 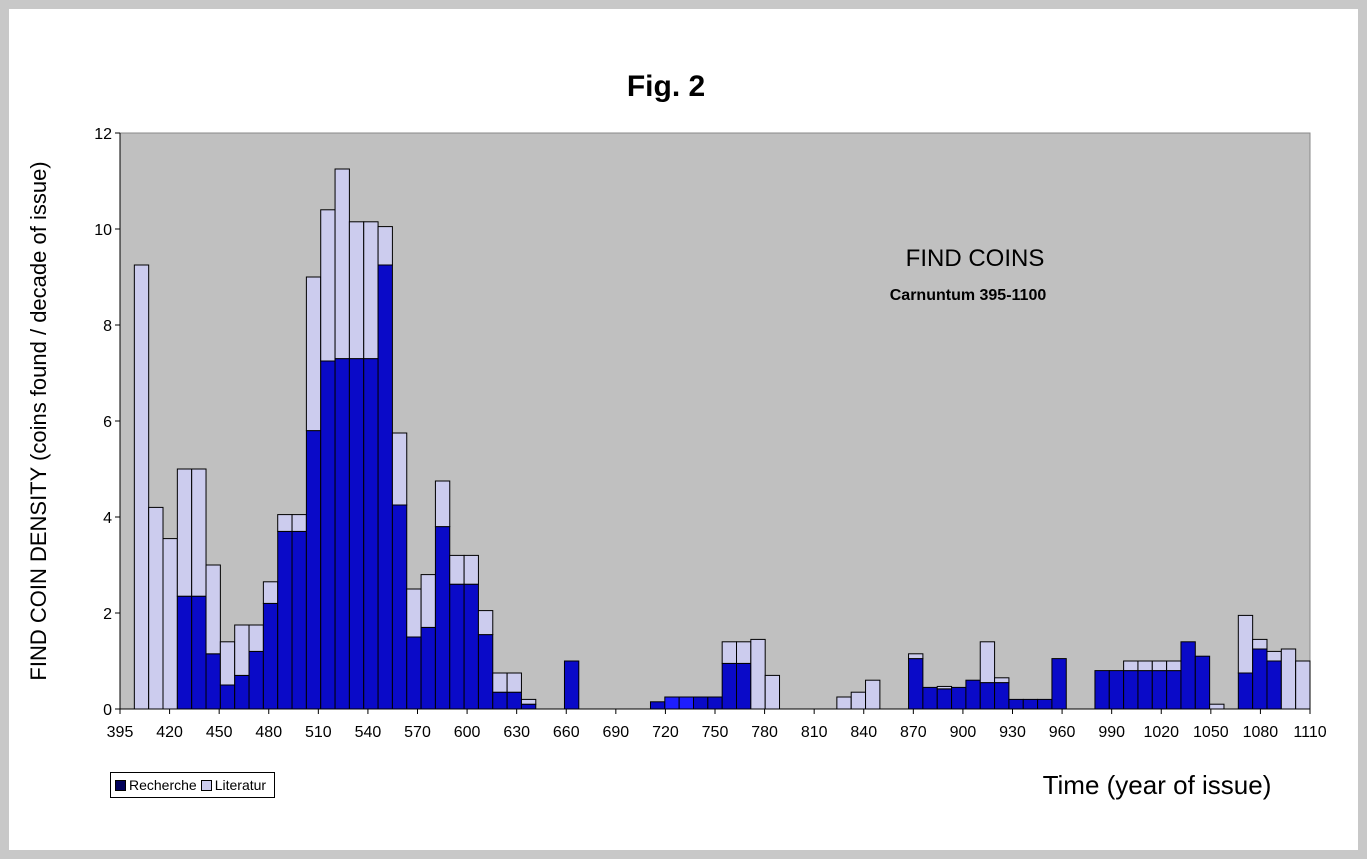 I want to click on x-tick-label-630: 630, so click(x=516, y=732).